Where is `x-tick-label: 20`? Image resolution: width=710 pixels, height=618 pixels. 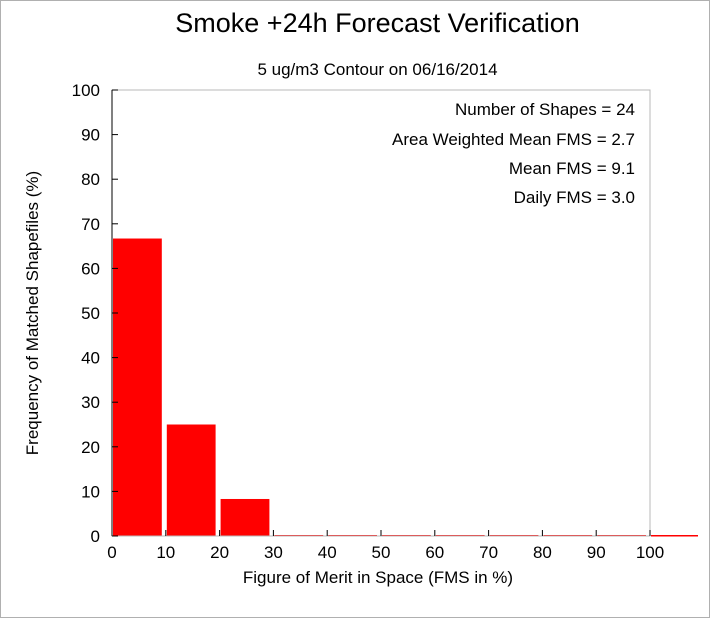 x-tick-label: 20 is located at coordinates (219, 552).